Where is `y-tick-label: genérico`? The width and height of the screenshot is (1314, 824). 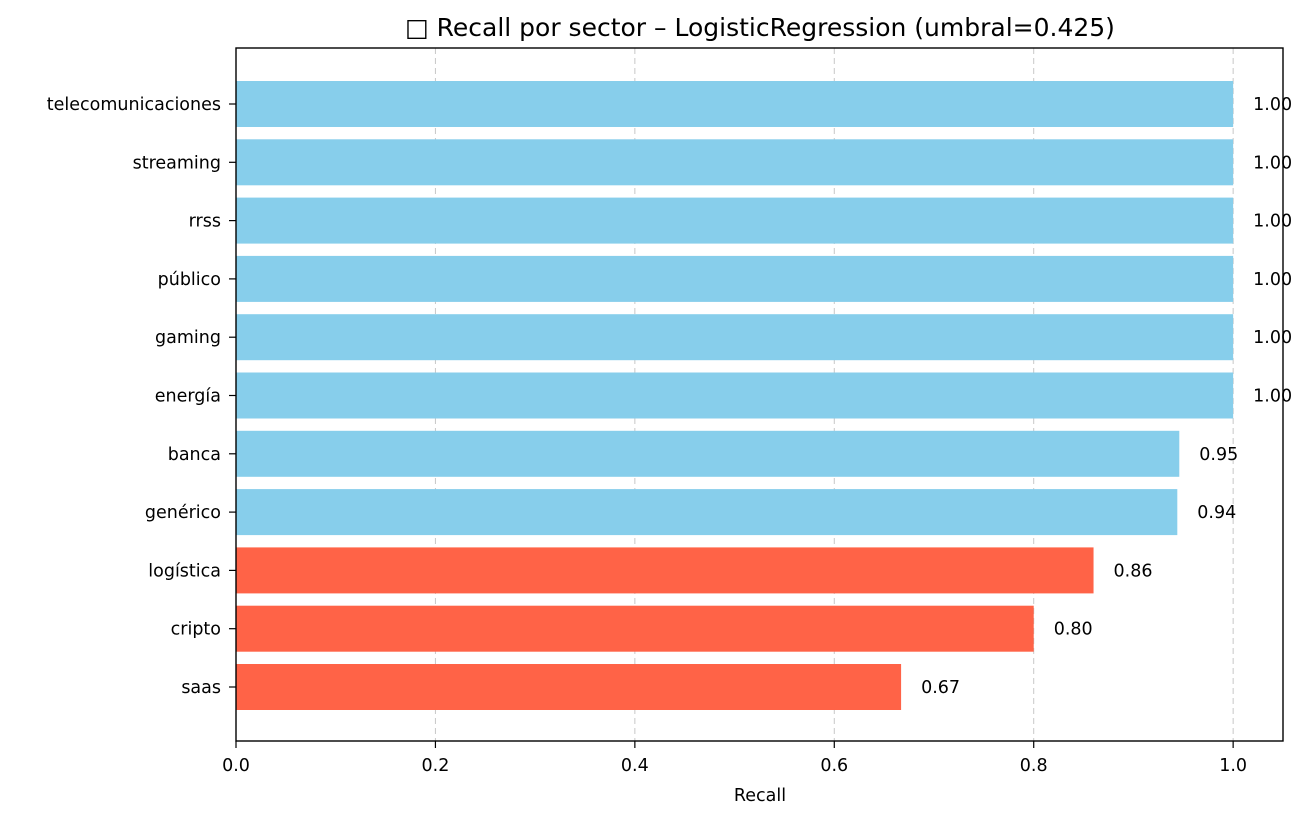
y-tick-label: genérico is located at coordinates (183, 513).